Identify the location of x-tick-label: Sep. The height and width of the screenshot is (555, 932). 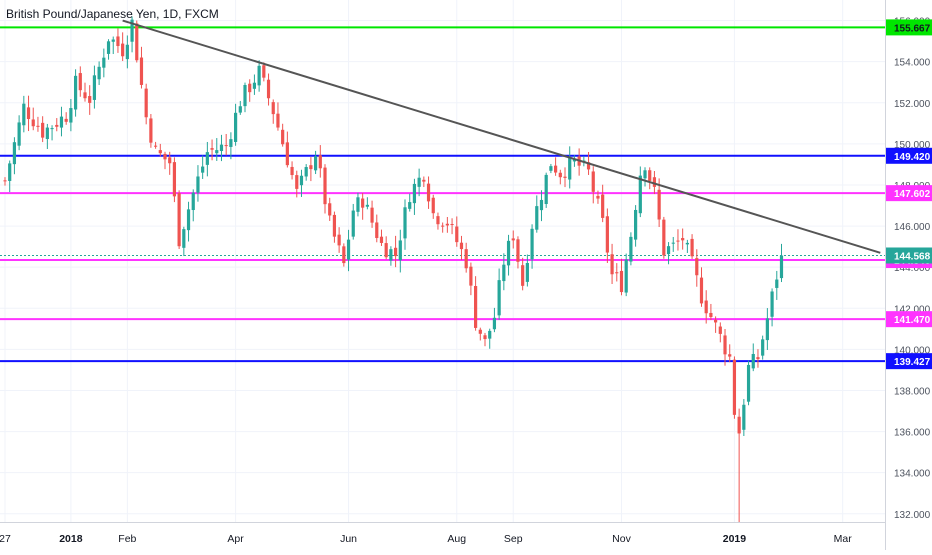
(513, 539).